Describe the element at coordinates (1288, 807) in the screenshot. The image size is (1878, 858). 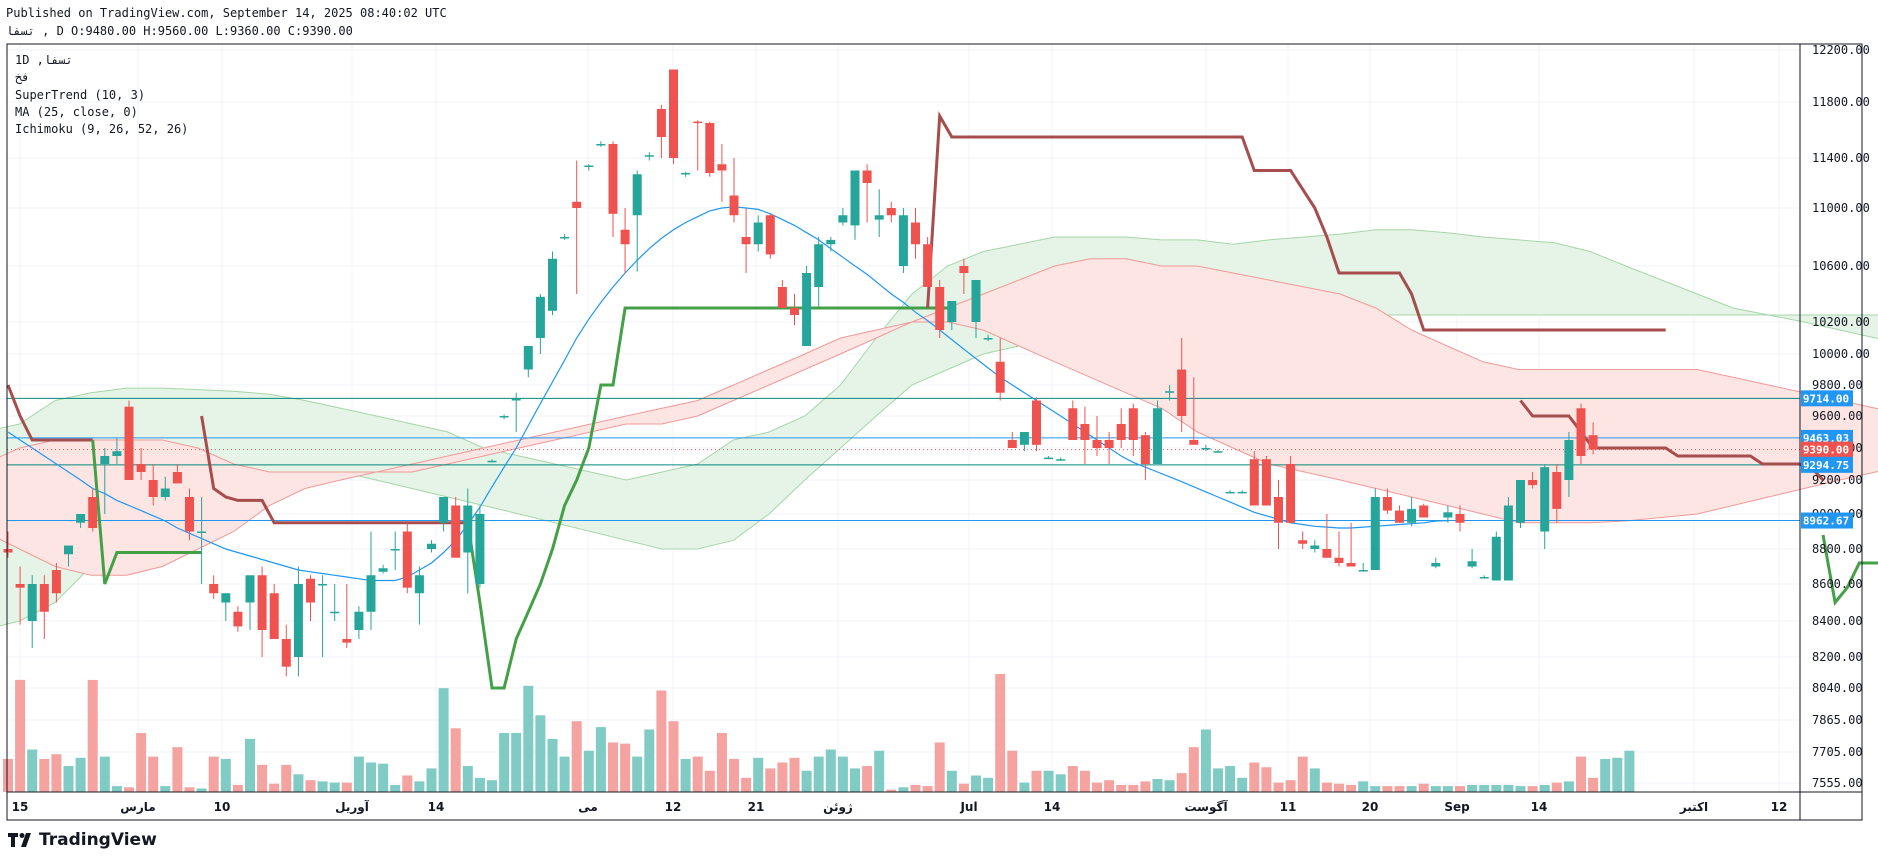
I see `x-tick-label: 11` at that location.